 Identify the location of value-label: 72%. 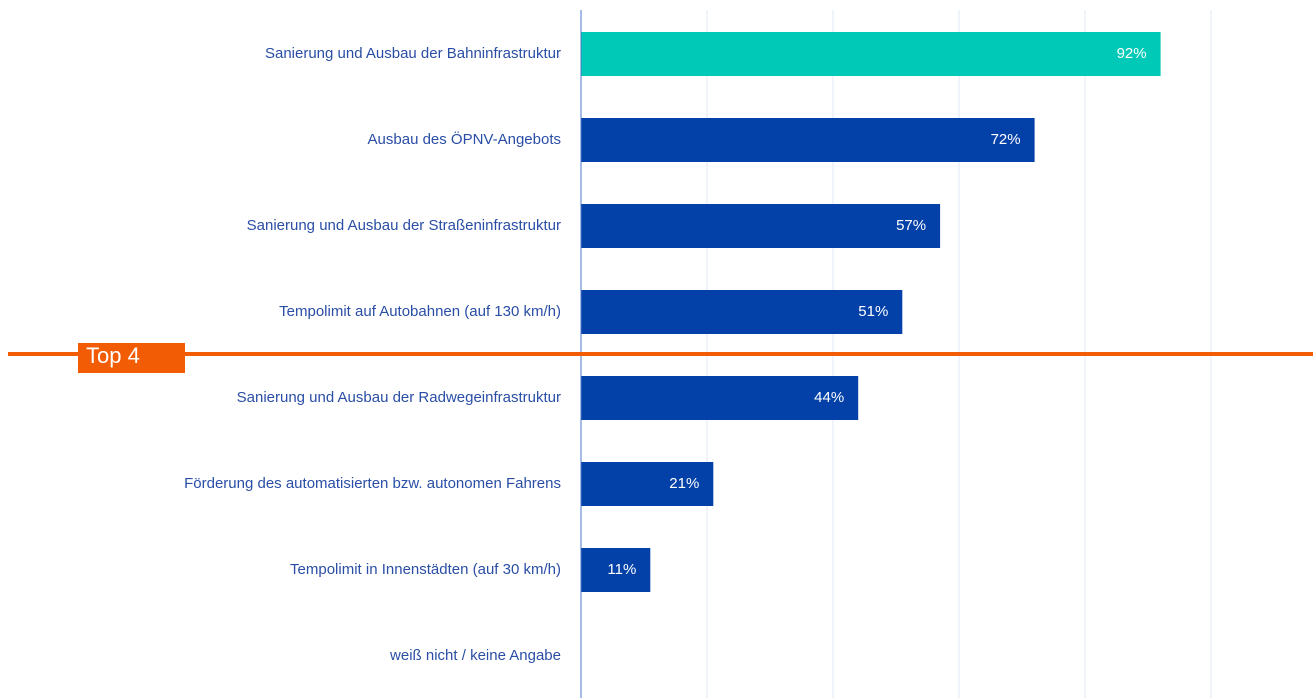
(1006, 139).